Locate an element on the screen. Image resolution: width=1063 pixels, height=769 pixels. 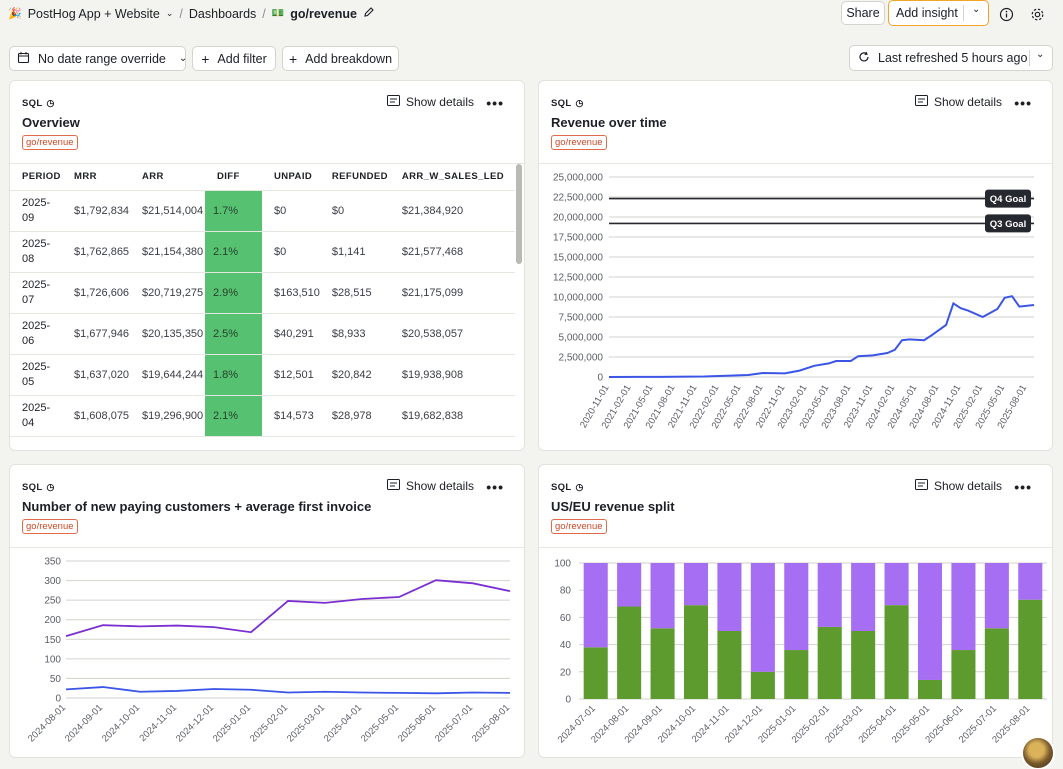
cell-arr: $19,296,900 is located at coordinates (167, 416).